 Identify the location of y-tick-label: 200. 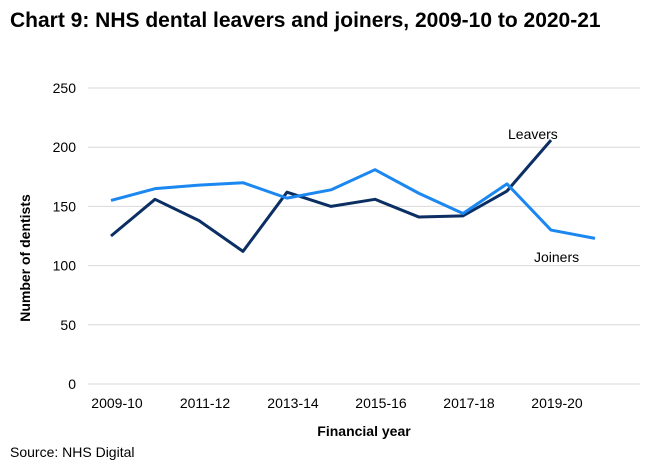
(65, 147).